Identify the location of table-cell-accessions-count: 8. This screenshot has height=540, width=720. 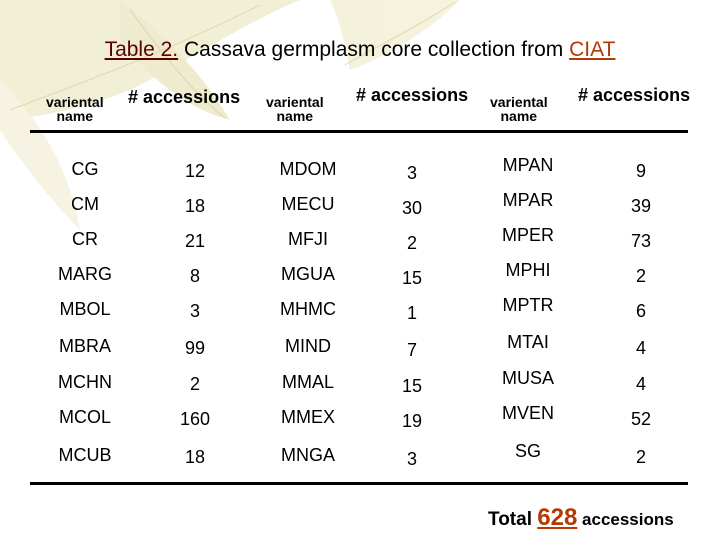
(194, 276).